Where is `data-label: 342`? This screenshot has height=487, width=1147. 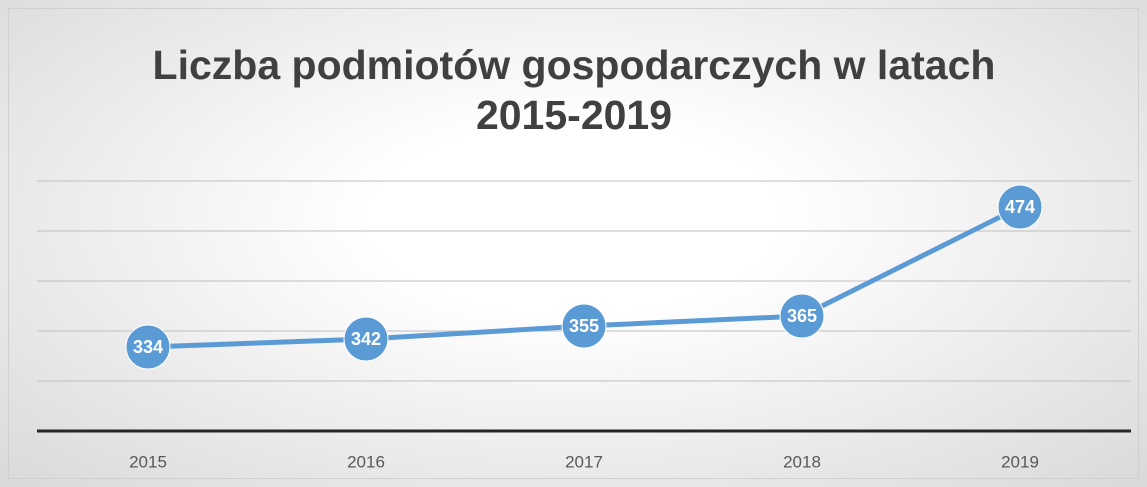 data-label: 342 is located at coordinates (366, 339).